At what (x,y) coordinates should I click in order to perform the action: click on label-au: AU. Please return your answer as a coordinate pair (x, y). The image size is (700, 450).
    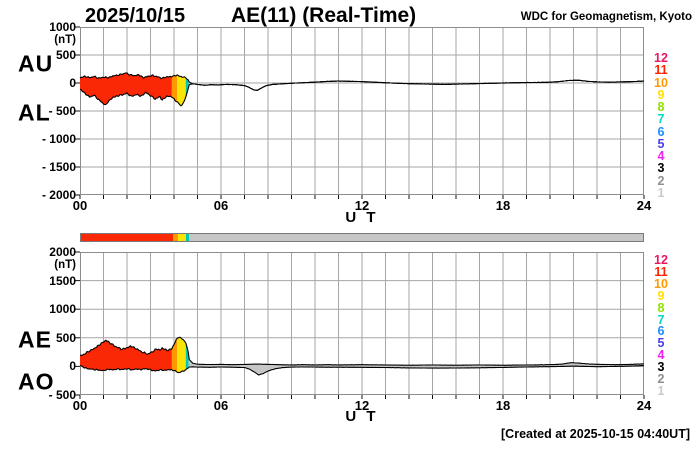
    Looking at the image, I should click on (36, 63).